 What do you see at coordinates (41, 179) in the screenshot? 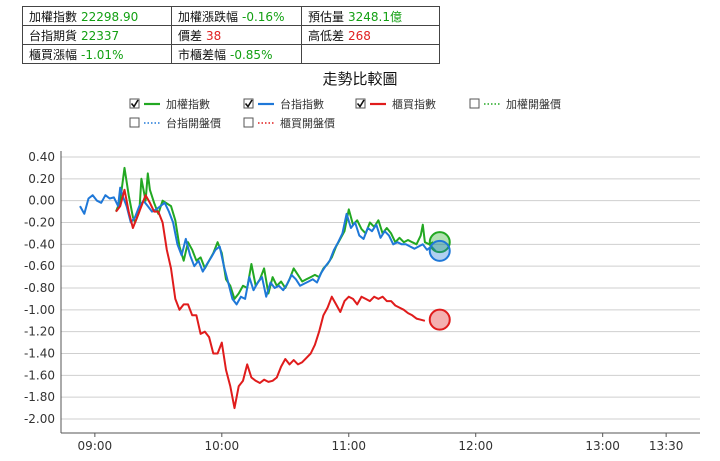
I see `y-tick-label: 0.20` at bounding box center [41, 179].